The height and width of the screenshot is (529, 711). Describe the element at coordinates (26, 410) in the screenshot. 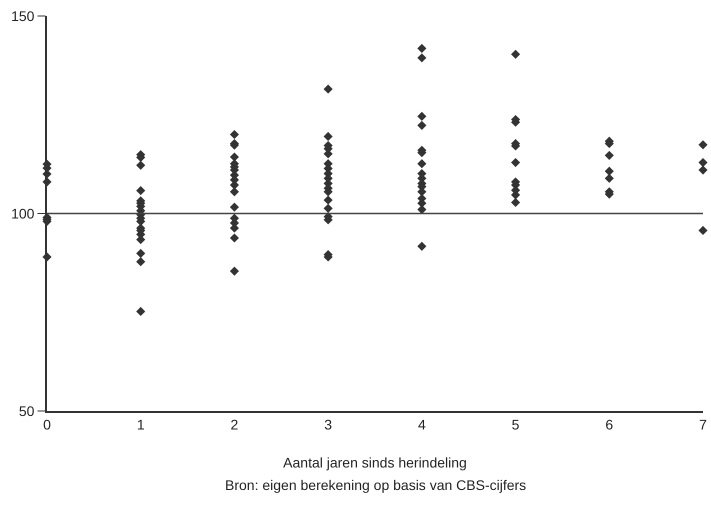

I see `y-tick-label: 50` at that location.